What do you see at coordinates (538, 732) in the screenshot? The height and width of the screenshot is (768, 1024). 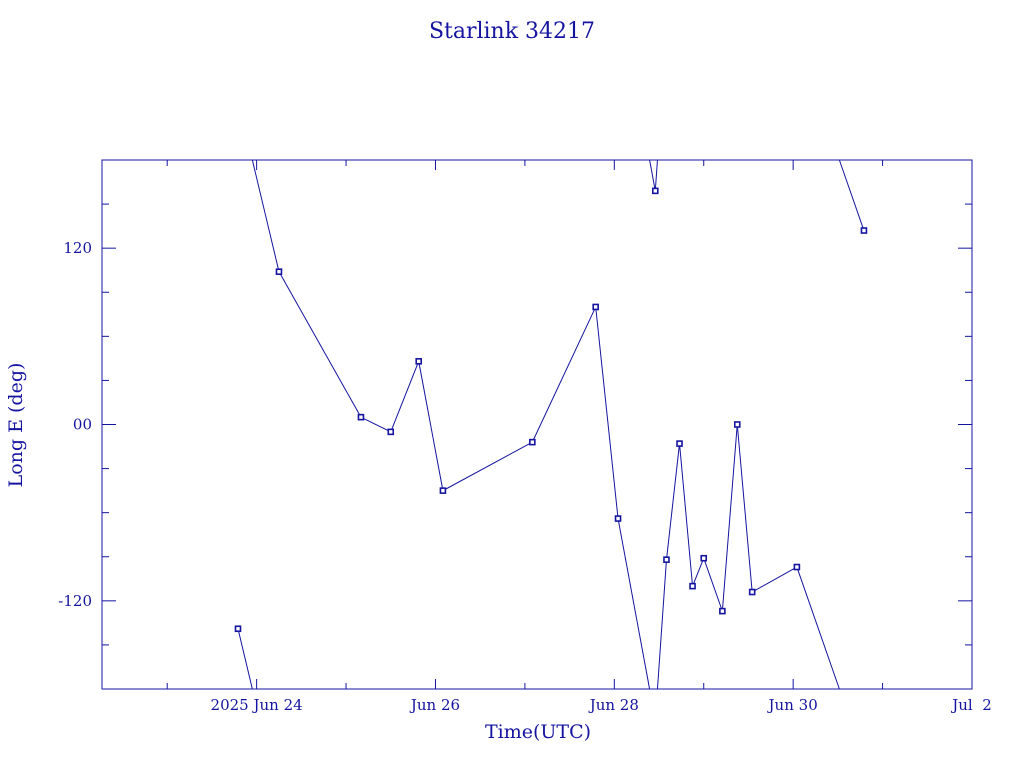 I see `x-axis-label: Time(UTC)` at bounding box center [538, 732].